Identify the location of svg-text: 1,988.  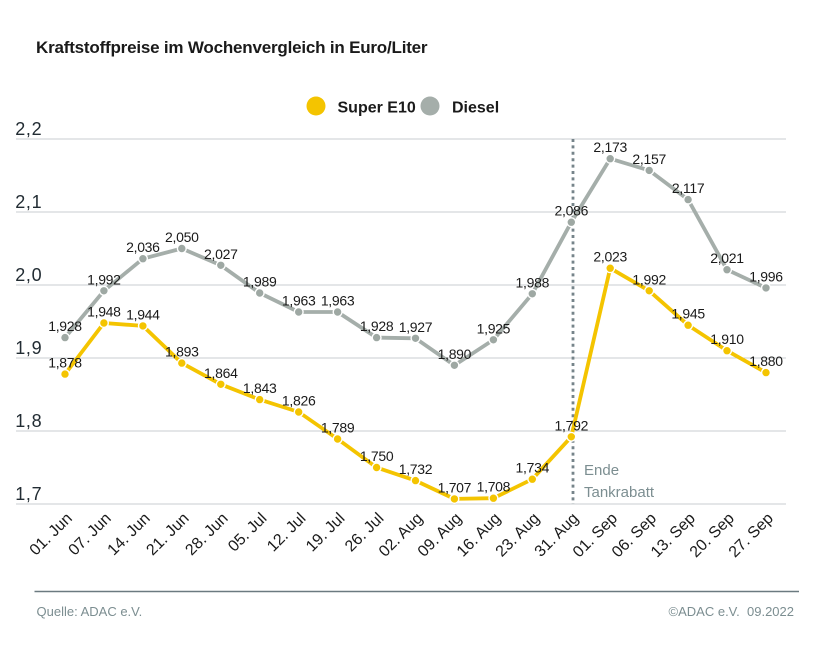
(533, 282).